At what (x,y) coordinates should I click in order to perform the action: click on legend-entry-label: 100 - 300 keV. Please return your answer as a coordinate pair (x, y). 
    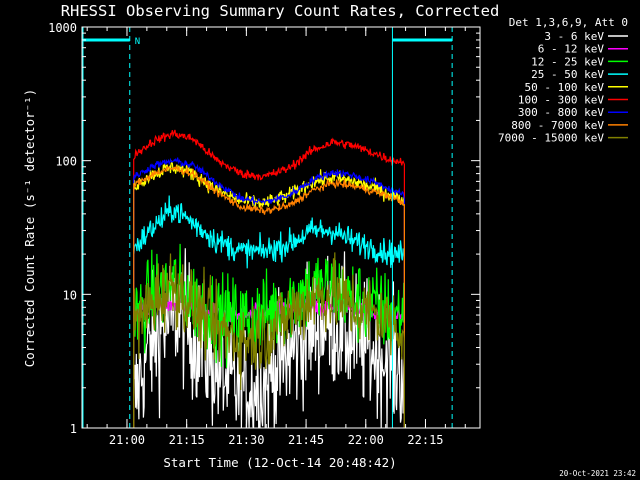
    Looking at the image, I should click on (561, 100).